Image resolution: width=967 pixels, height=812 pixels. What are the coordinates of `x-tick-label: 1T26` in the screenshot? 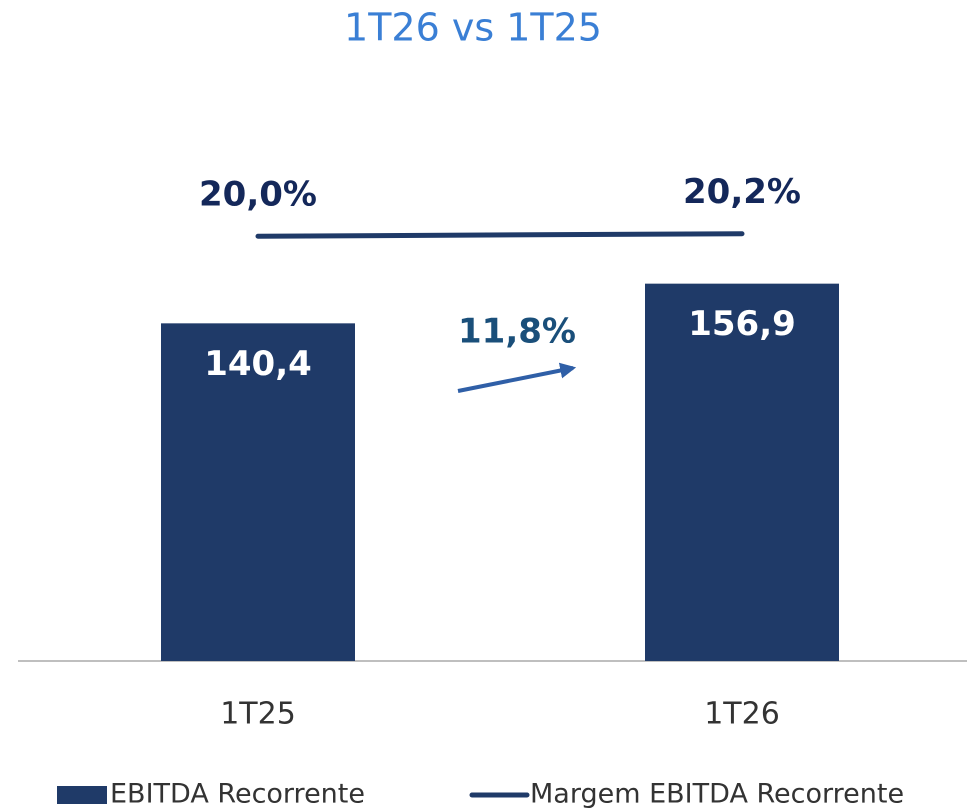 It's located at (742, 714).